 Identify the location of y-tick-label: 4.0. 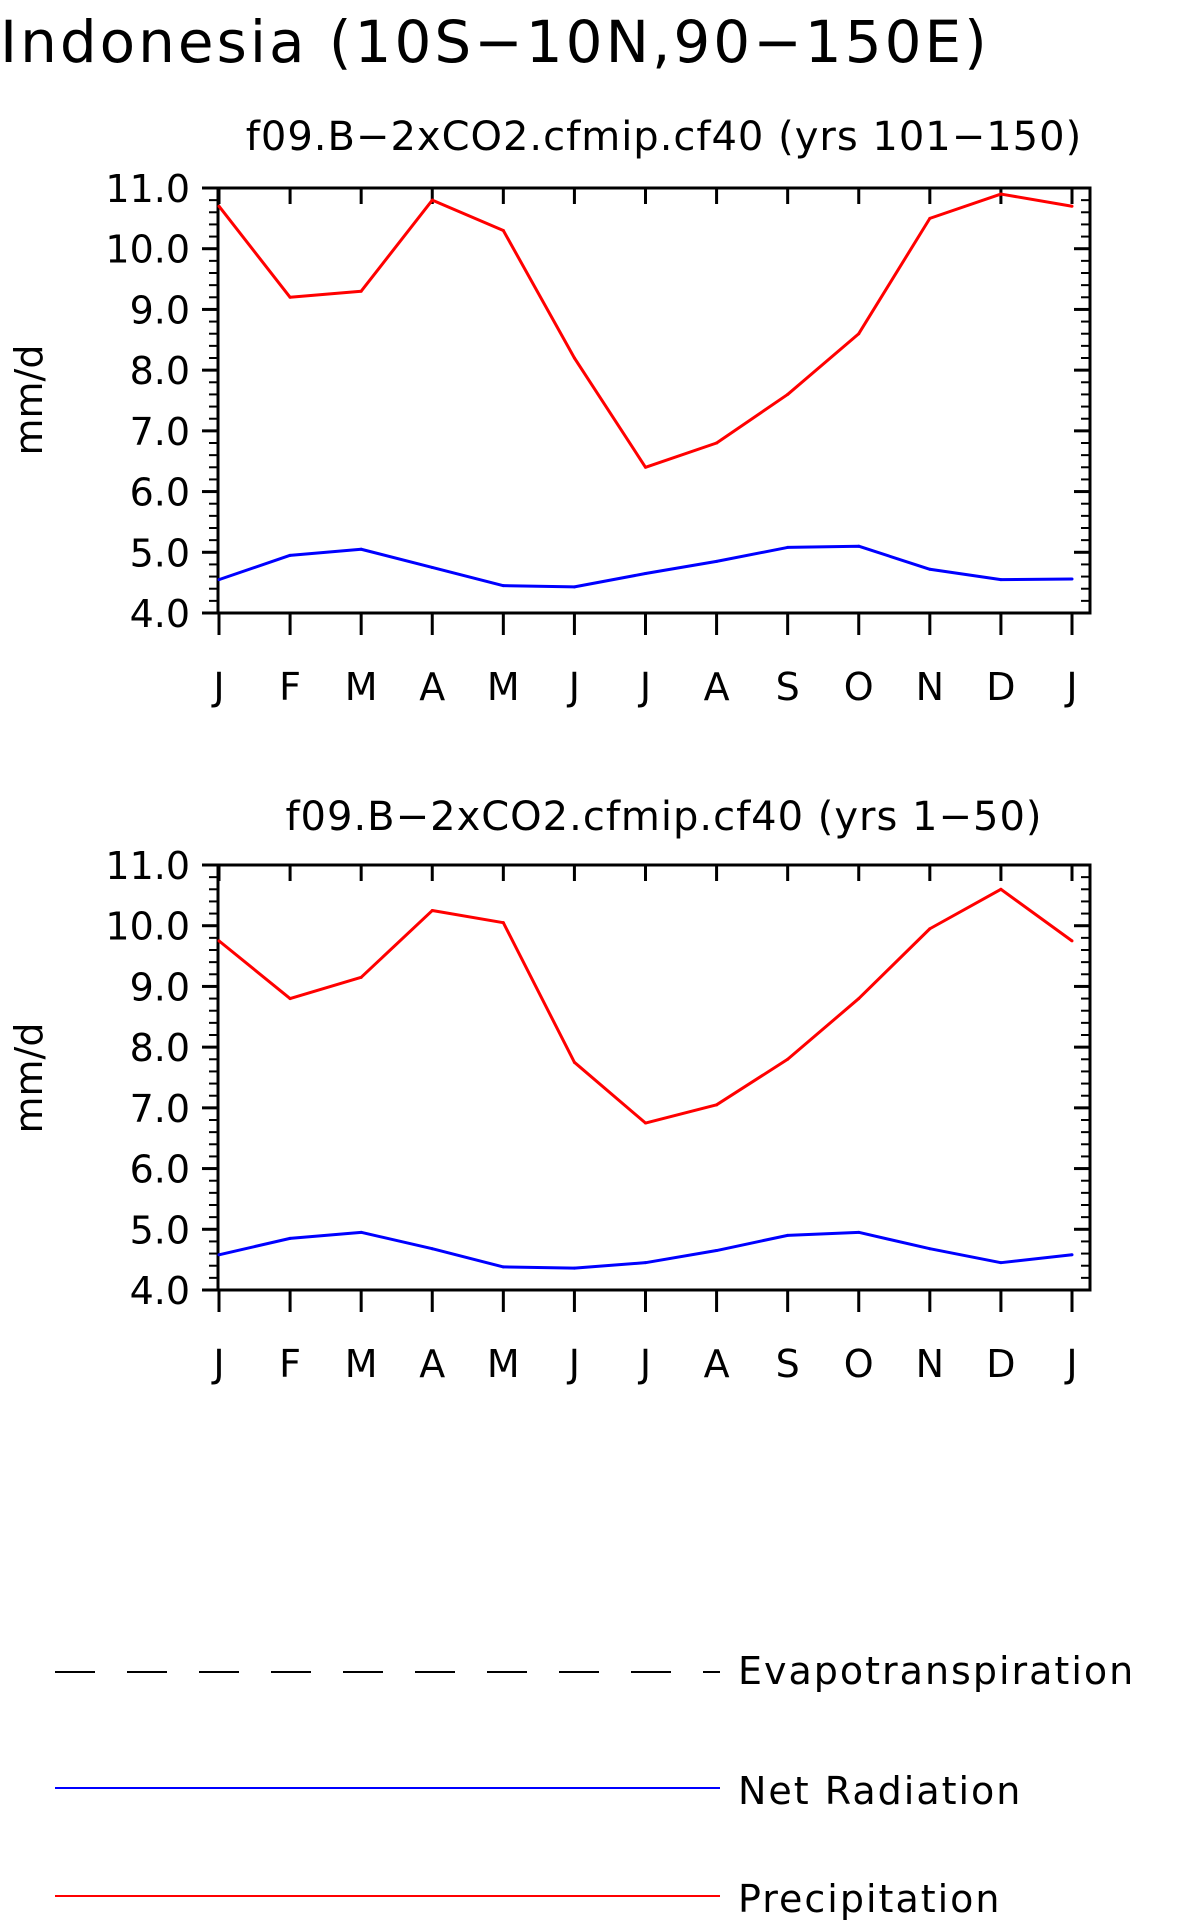
(160, 1291).